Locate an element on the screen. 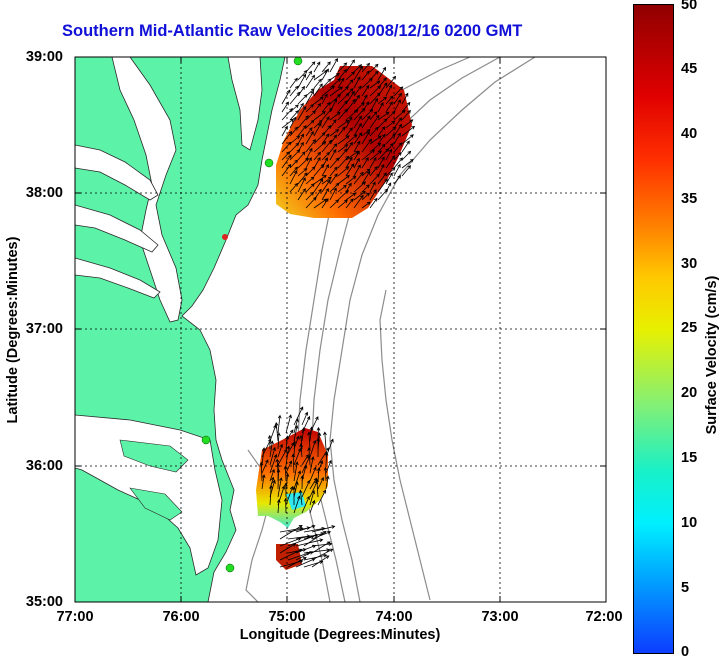 This screenshot has height=660, width=724. x-tick-label: 75:00 is located at coordinates (287, 617).